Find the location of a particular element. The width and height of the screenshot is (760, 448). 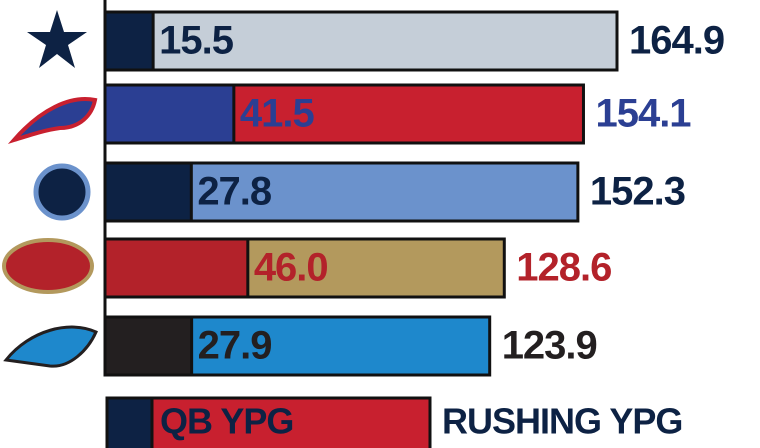

total-label: 164.9 is located at coordinates (676, 41).